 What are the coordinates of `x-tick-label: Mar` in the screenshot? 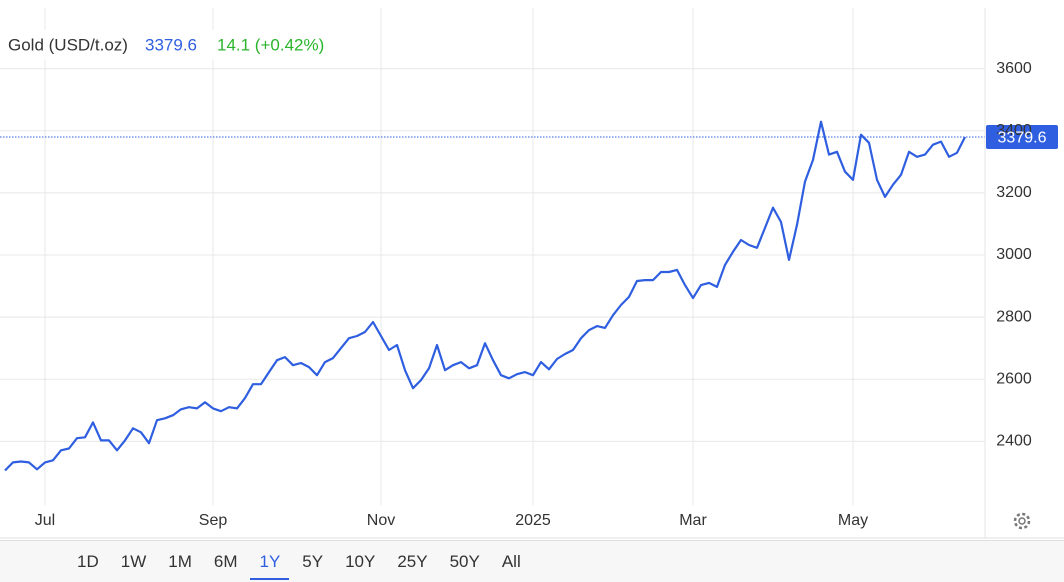 It's located at (693, 520).